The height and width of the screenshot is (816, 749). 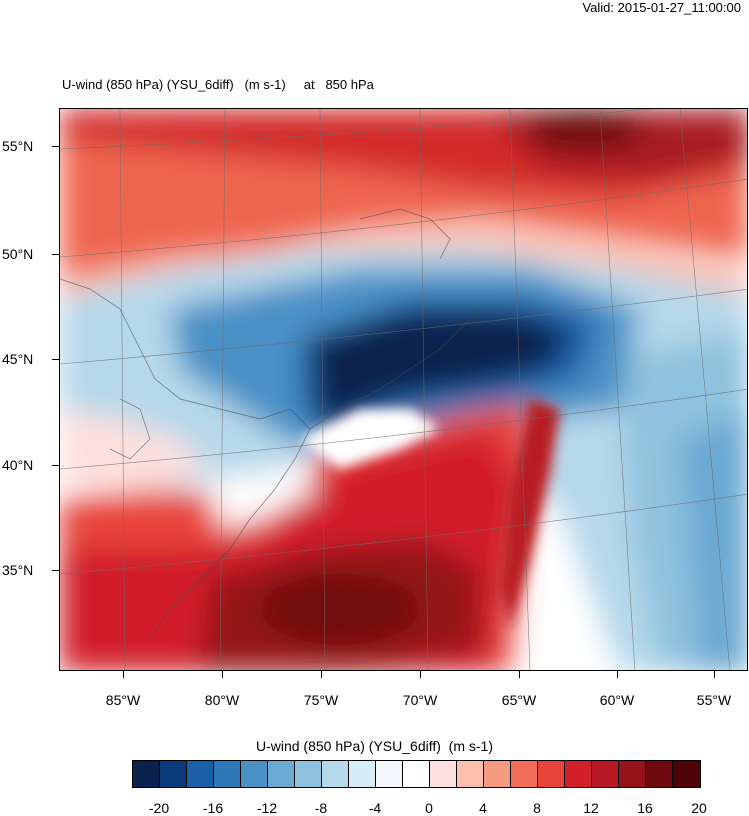 What do you see at coordinates (18, 570) in the screenshot?
I see `lat-label-35n: 35°N` at bounding box center [18, 570].